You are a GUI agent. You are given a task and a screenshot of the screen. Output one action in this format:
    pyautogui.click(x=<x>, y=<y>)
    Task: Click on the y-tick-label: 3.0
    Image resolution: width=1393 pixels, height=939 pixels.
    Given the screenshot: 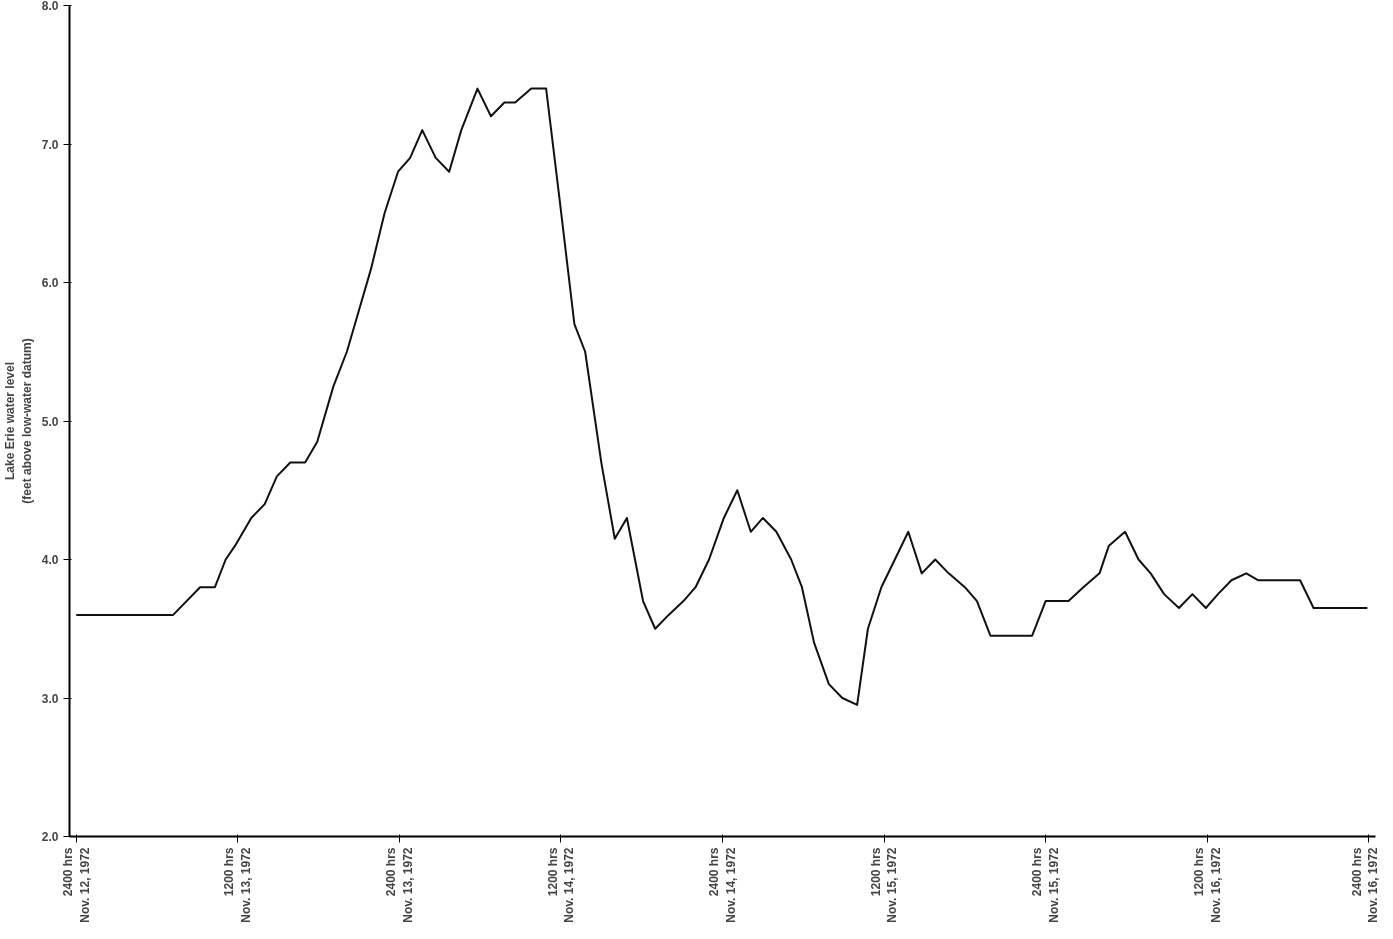 What is the action you would take?
    pyautogui.click(x=50, y=698)
    